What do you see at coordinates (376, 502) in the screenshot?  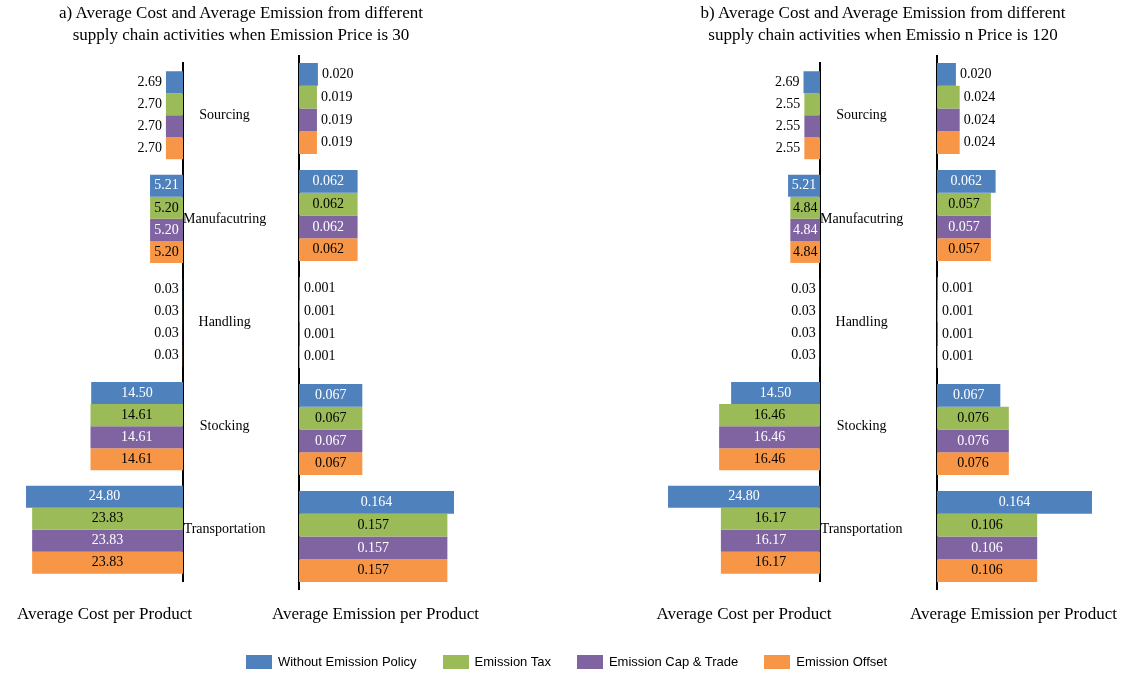 I see `data-label: 0.164` at bounding box center [376, 502].